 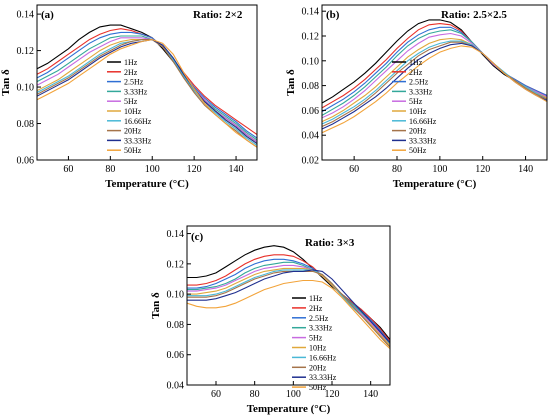 I want to click on series-line-16.66Hz, so click(x=434, y=82).